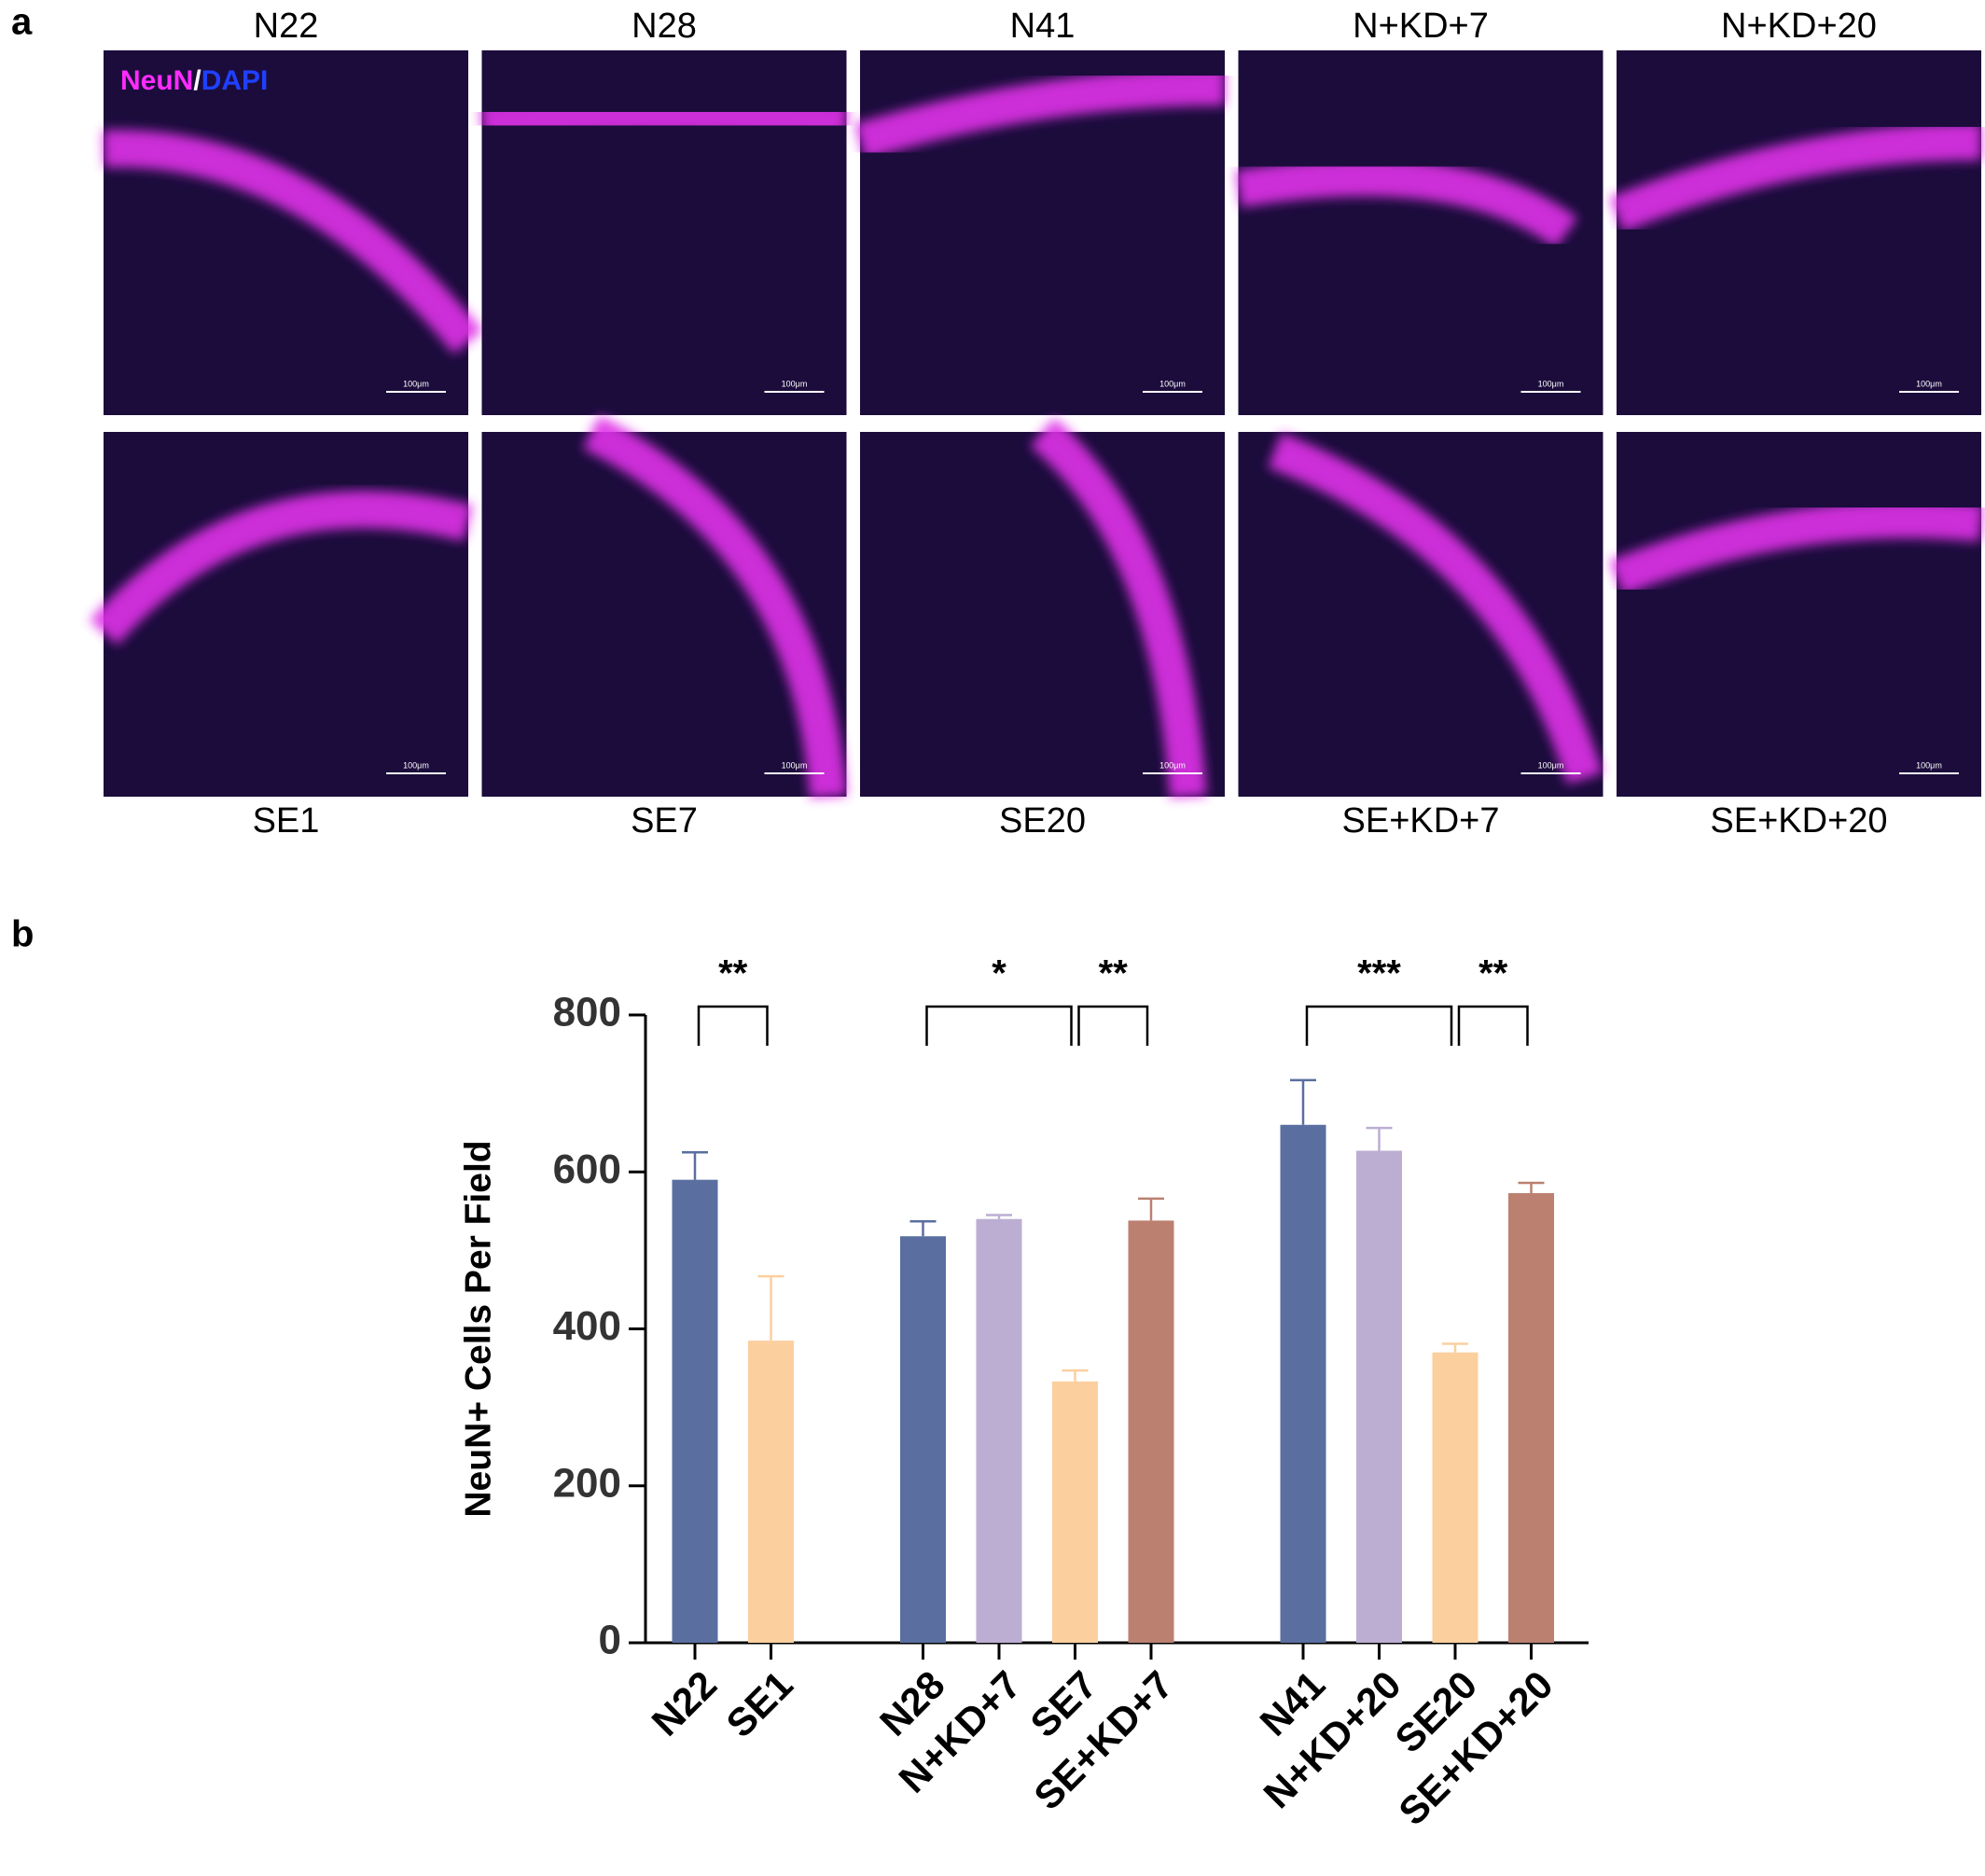  What do you see at coordinates (1042, 821) in the screenshot?
I see `column-label: SE20` at bounding box center [1042, 821].